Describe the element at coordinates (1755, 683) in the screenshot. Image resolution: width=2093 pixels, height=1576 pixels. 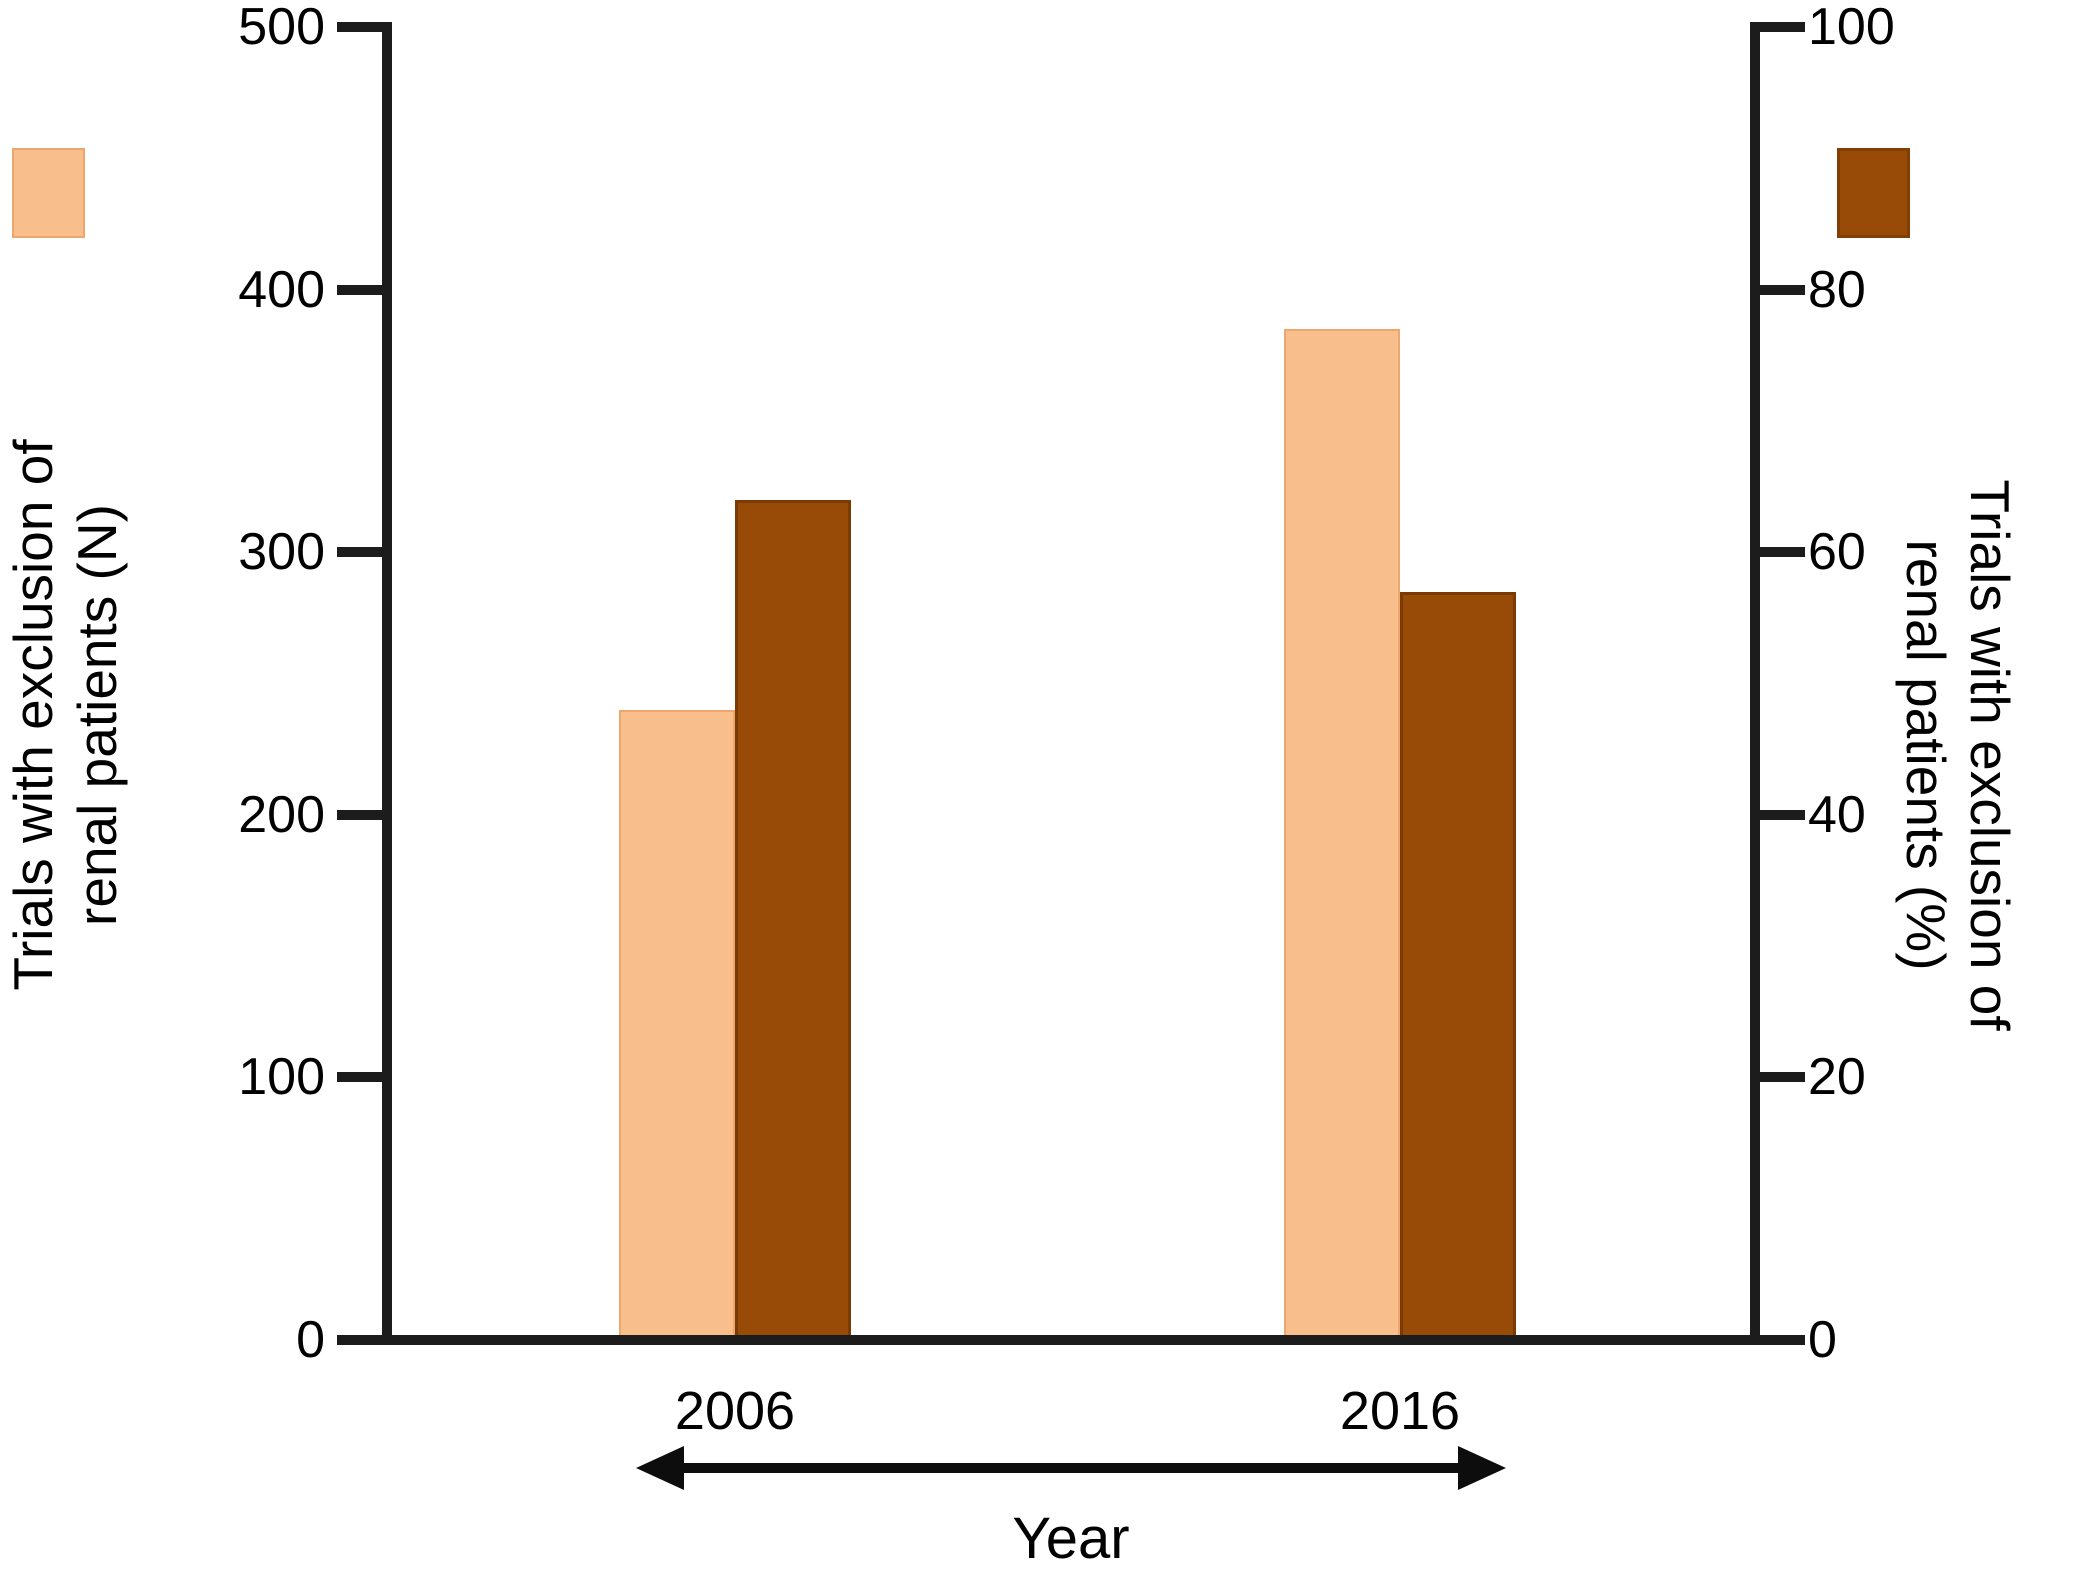
I see `right-y-axis-line` at that location.